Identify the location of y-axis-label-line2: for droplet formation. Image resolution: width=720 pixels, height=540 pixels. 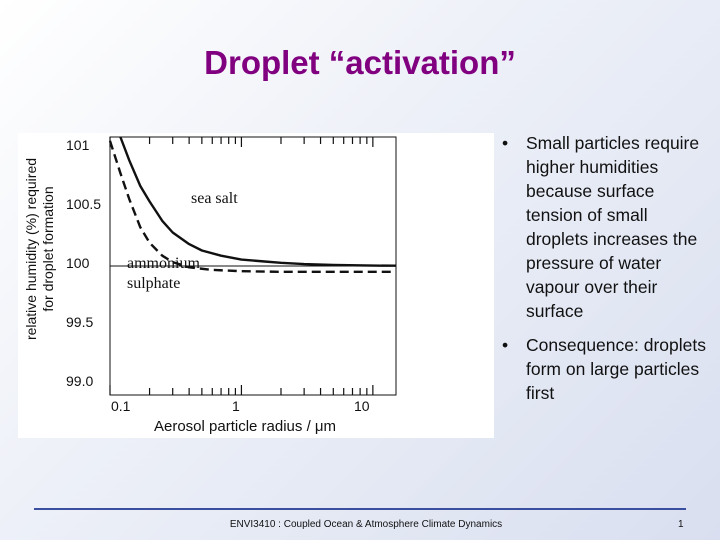
(48, 249).